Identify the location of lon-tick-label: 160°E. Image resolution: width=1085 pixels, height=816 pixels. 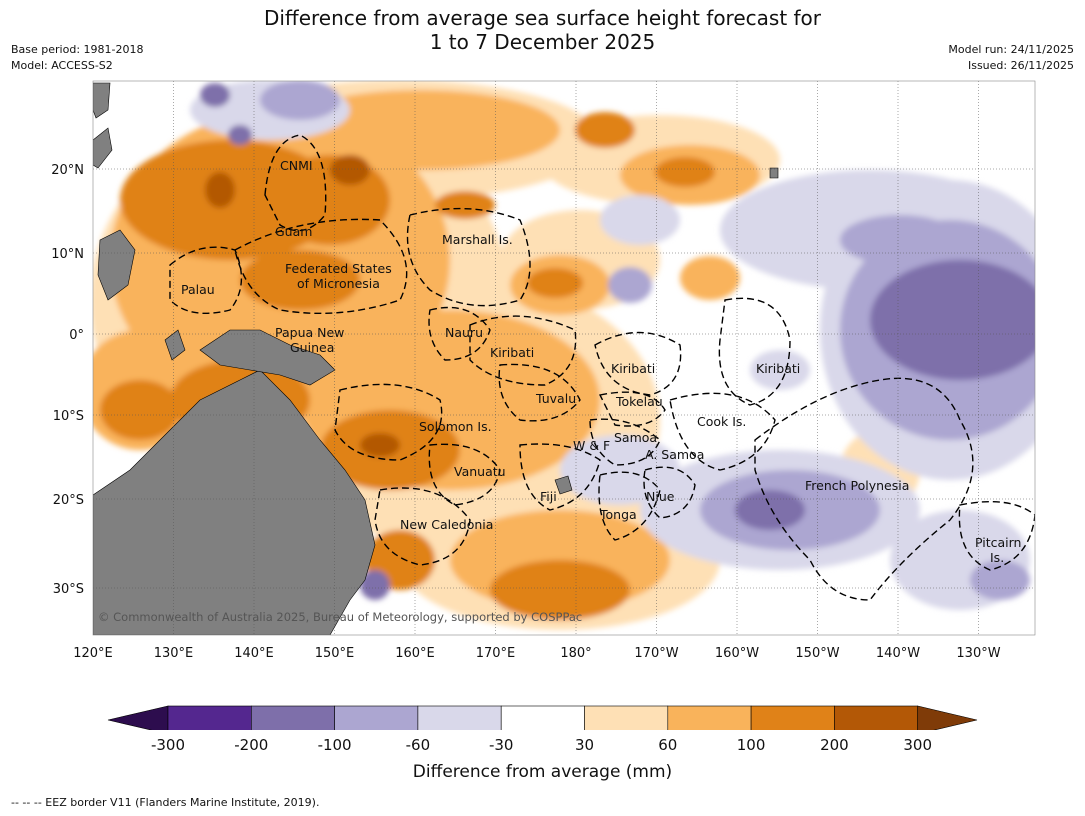
(415, 653).